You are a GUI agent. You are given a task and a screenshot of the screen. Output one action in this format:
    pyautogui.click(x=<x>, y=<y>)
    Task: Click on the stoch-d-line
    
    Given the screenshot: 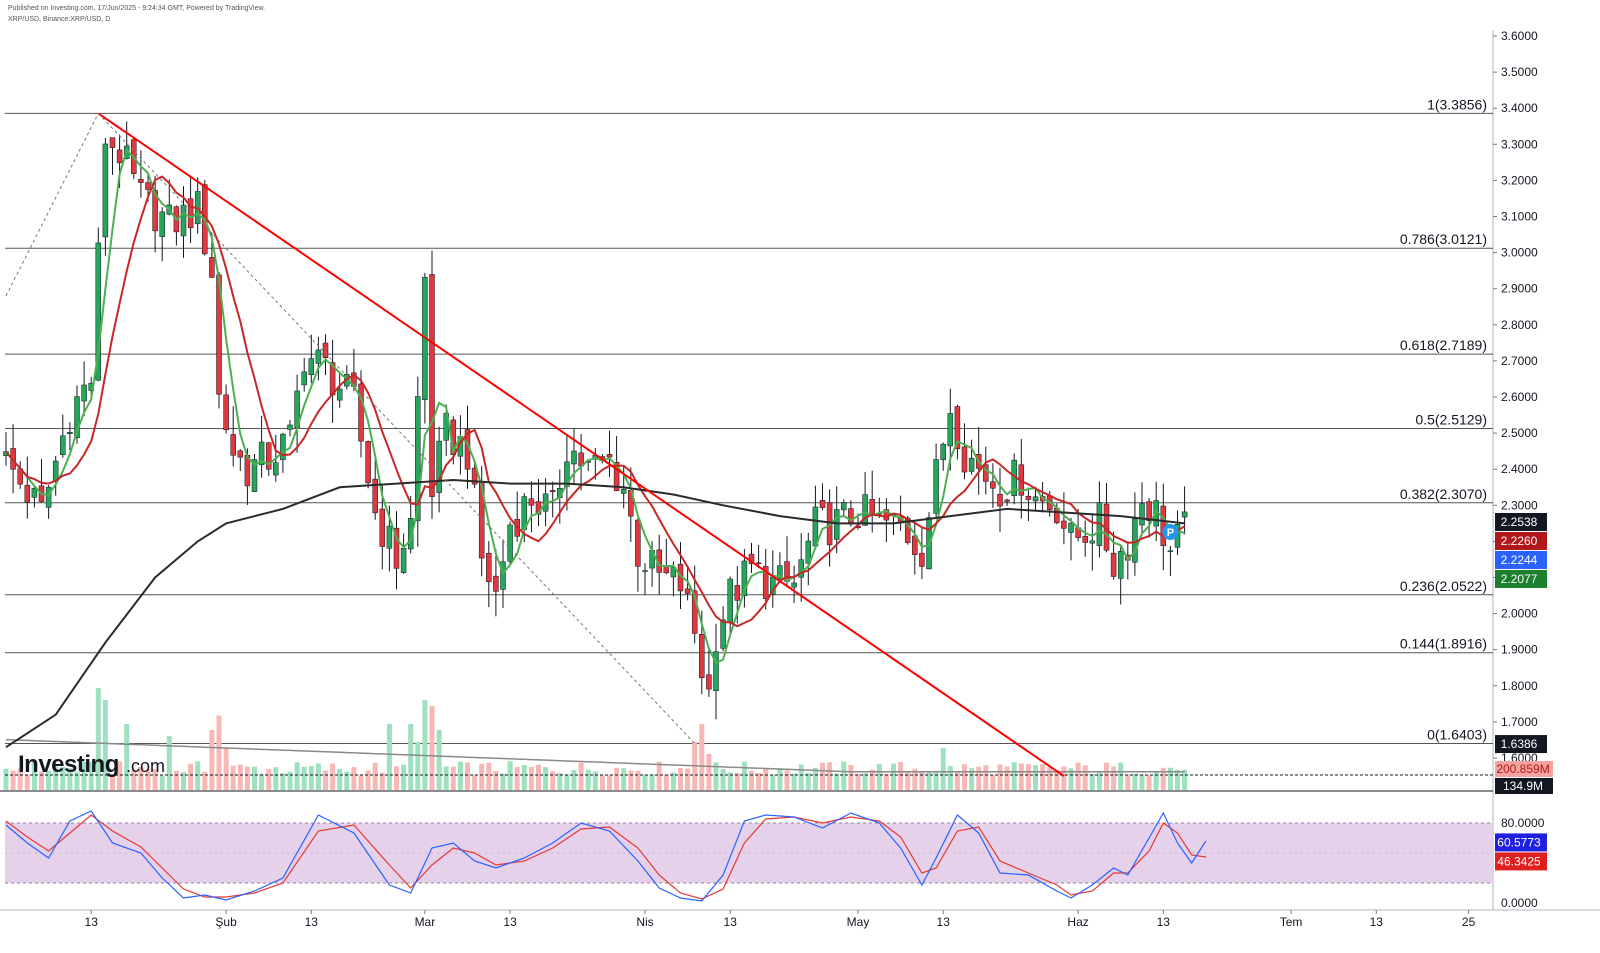 What is the action you would take?
    pyautogui.click(x=605, y=857)
    